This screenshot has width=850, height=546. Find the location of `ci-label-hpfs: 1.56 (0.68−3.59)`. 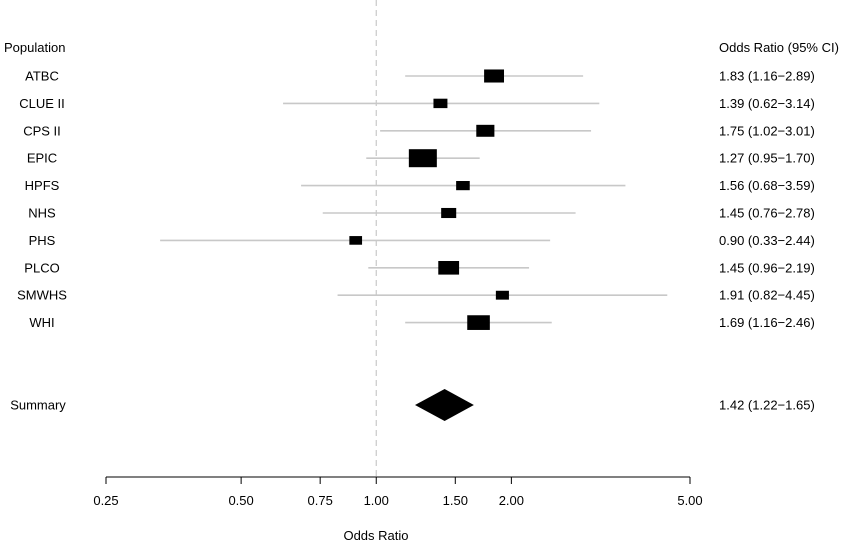

ci-label-hpfs: 1.56 (0.68−3.59) is located at coordinates (767, 185).